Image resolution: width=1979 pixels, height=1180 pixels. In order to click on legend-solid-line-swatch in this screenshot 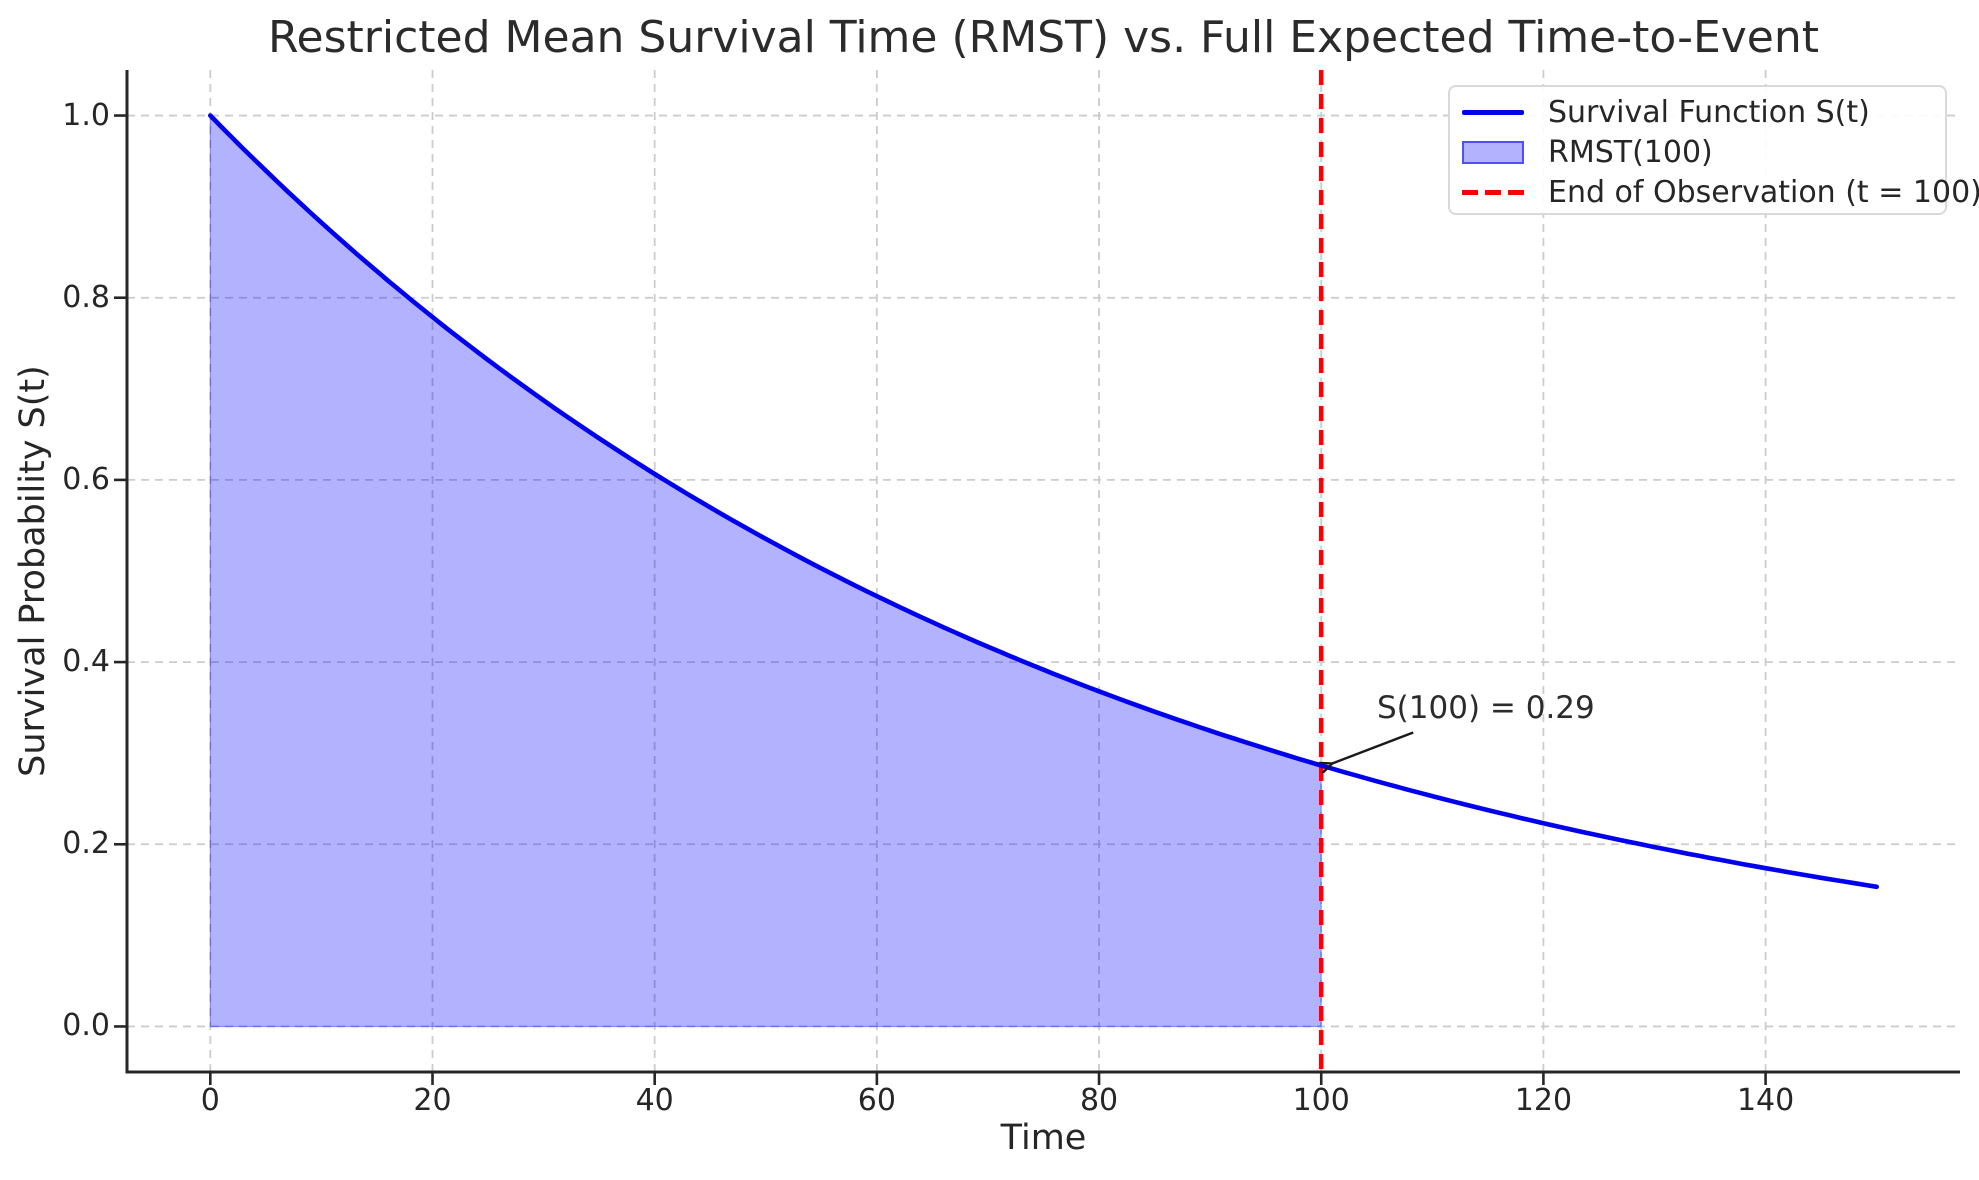, I will do `click(1493, 112)`.